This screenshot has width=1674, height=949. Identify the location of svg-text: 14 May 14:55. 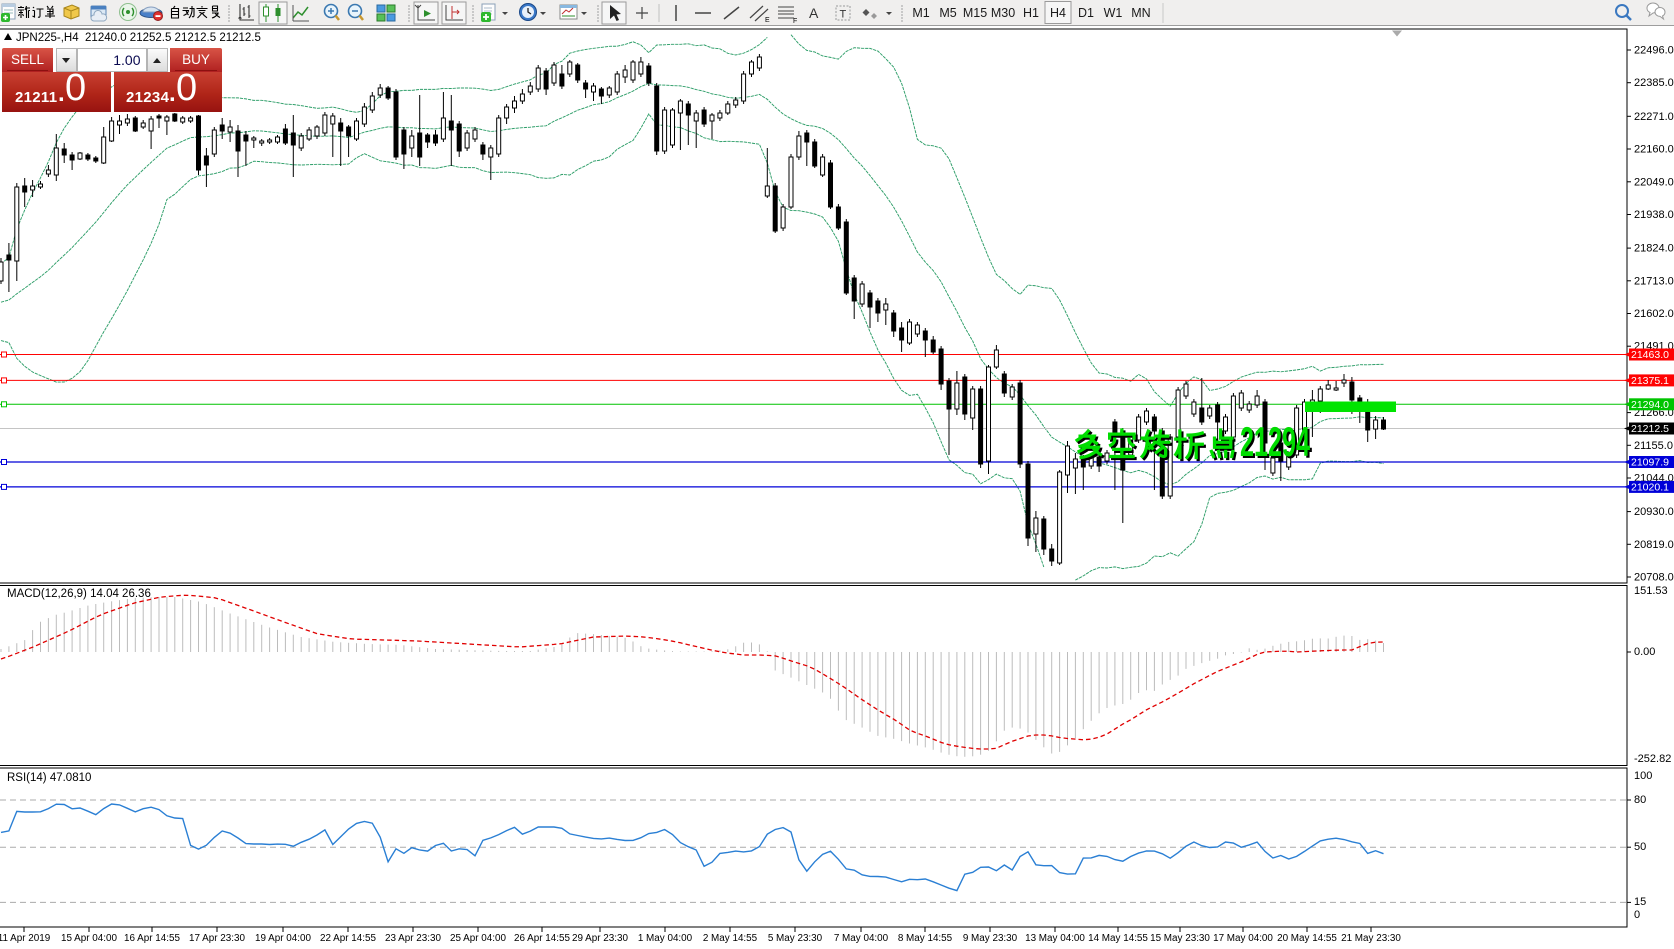
(1118, 938).